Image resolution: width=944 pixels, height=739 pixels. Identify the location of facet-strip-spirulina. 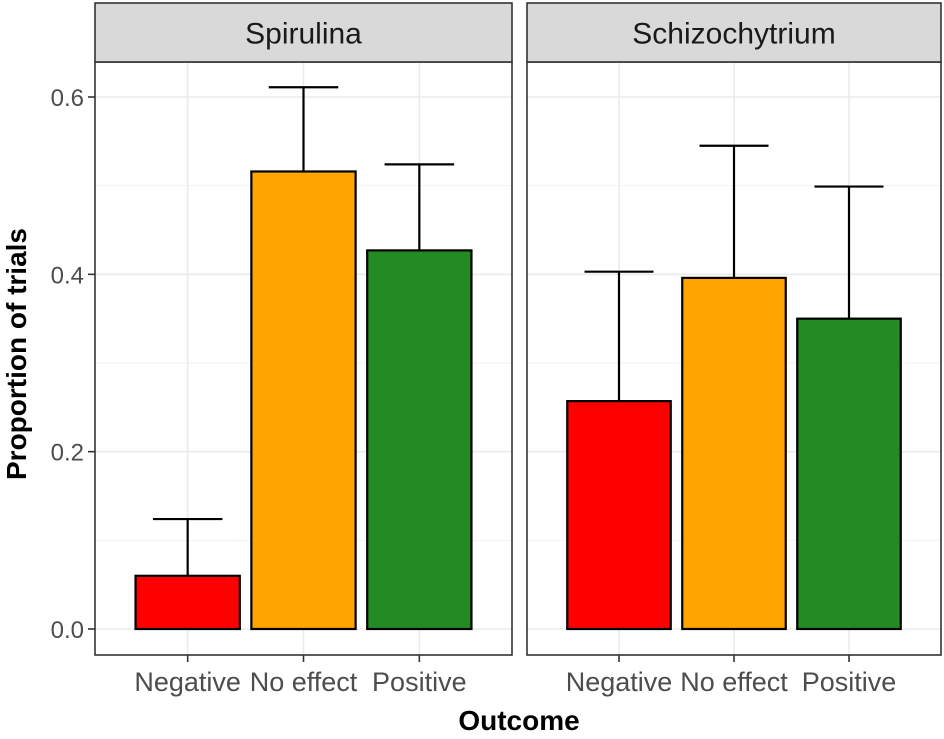
(303, 32).